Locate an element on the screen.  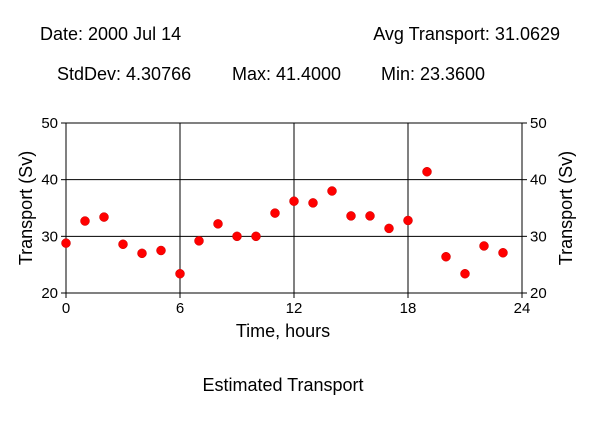
x-tick-label: 24 is located at coordinates (522, 308).